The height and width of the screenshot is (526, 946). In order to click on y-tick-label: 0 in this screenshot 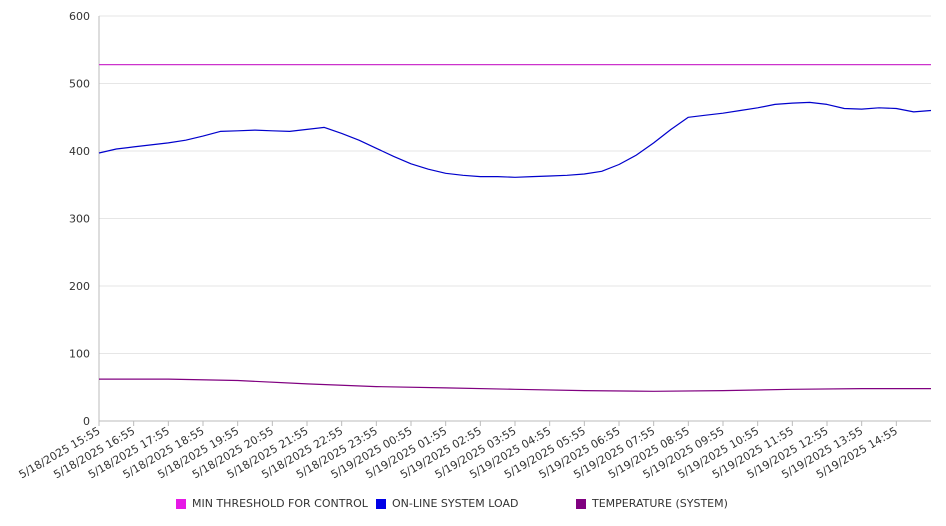, I will do `click(86, 421)`.